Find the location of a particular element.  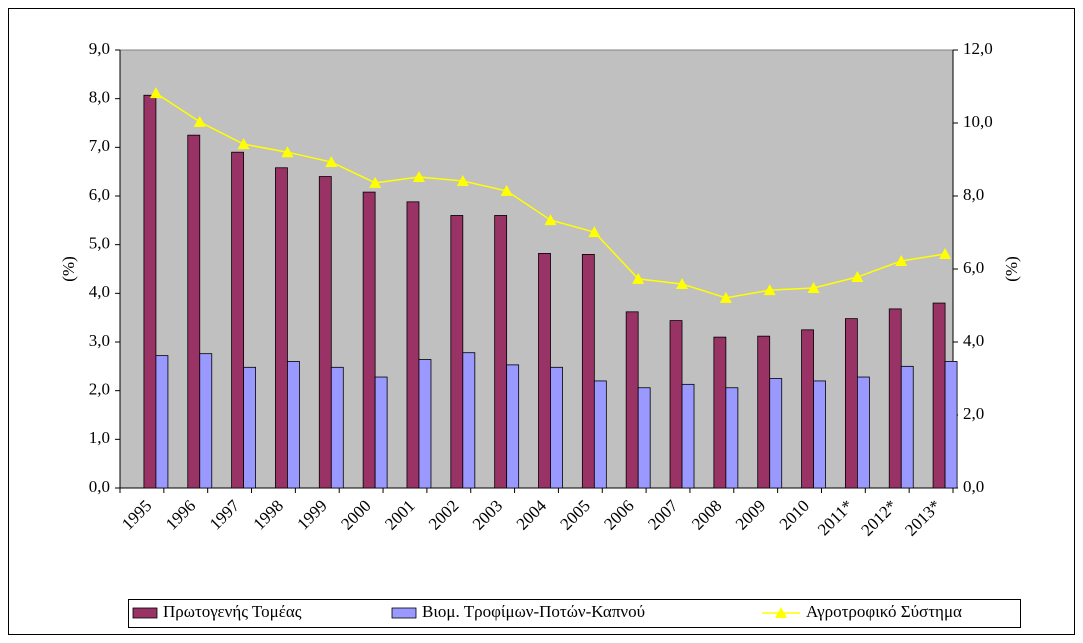

y-tick-label: 2,0 is located at coordinates (99, 389).